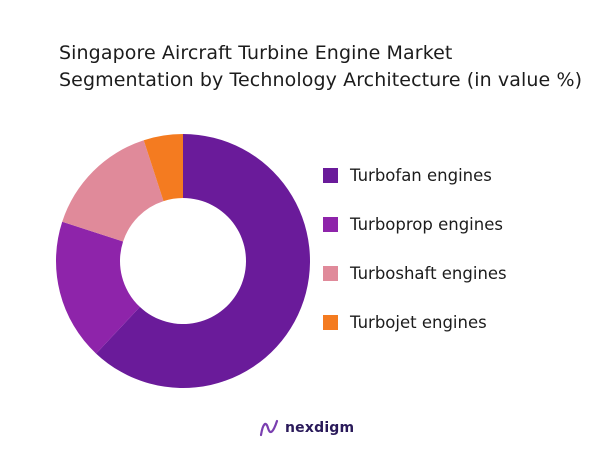 This screenshot has width=602, height=451. I want to click on chart-title-line-1: Singapore Aircraft Turbine Engine Market, so click(256, 53).